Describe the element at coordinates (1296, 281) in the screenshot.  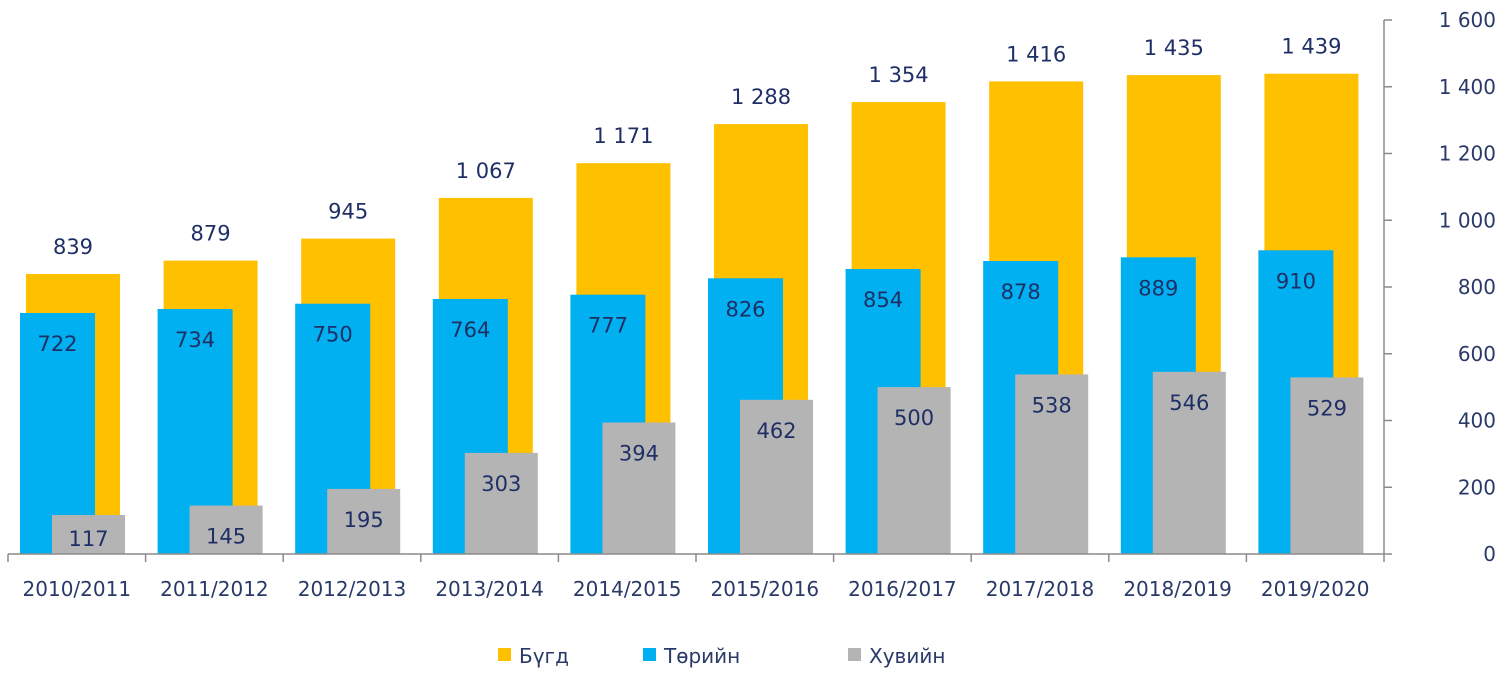
I see `data-label-state-9: 910` at that location.